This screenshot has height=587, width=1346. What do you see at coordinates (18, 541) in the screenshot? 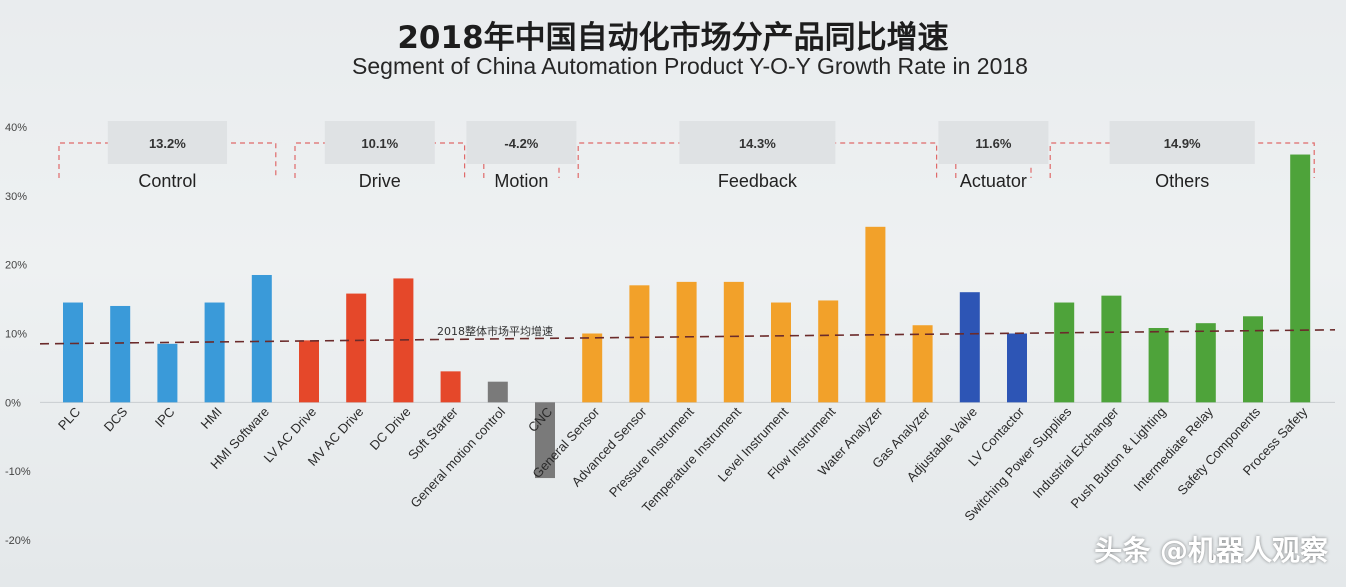
I see `y-tick-label: -20%` at bounding box center [18, 541].